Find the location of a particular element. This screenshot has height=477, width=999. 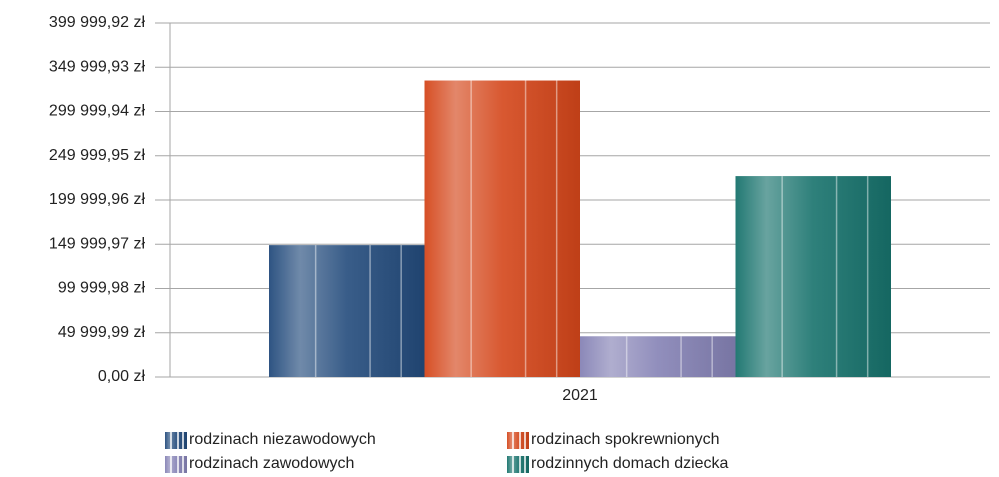

legend-label: rodzinnych domach dziecka is located at coordinates (630, 463).